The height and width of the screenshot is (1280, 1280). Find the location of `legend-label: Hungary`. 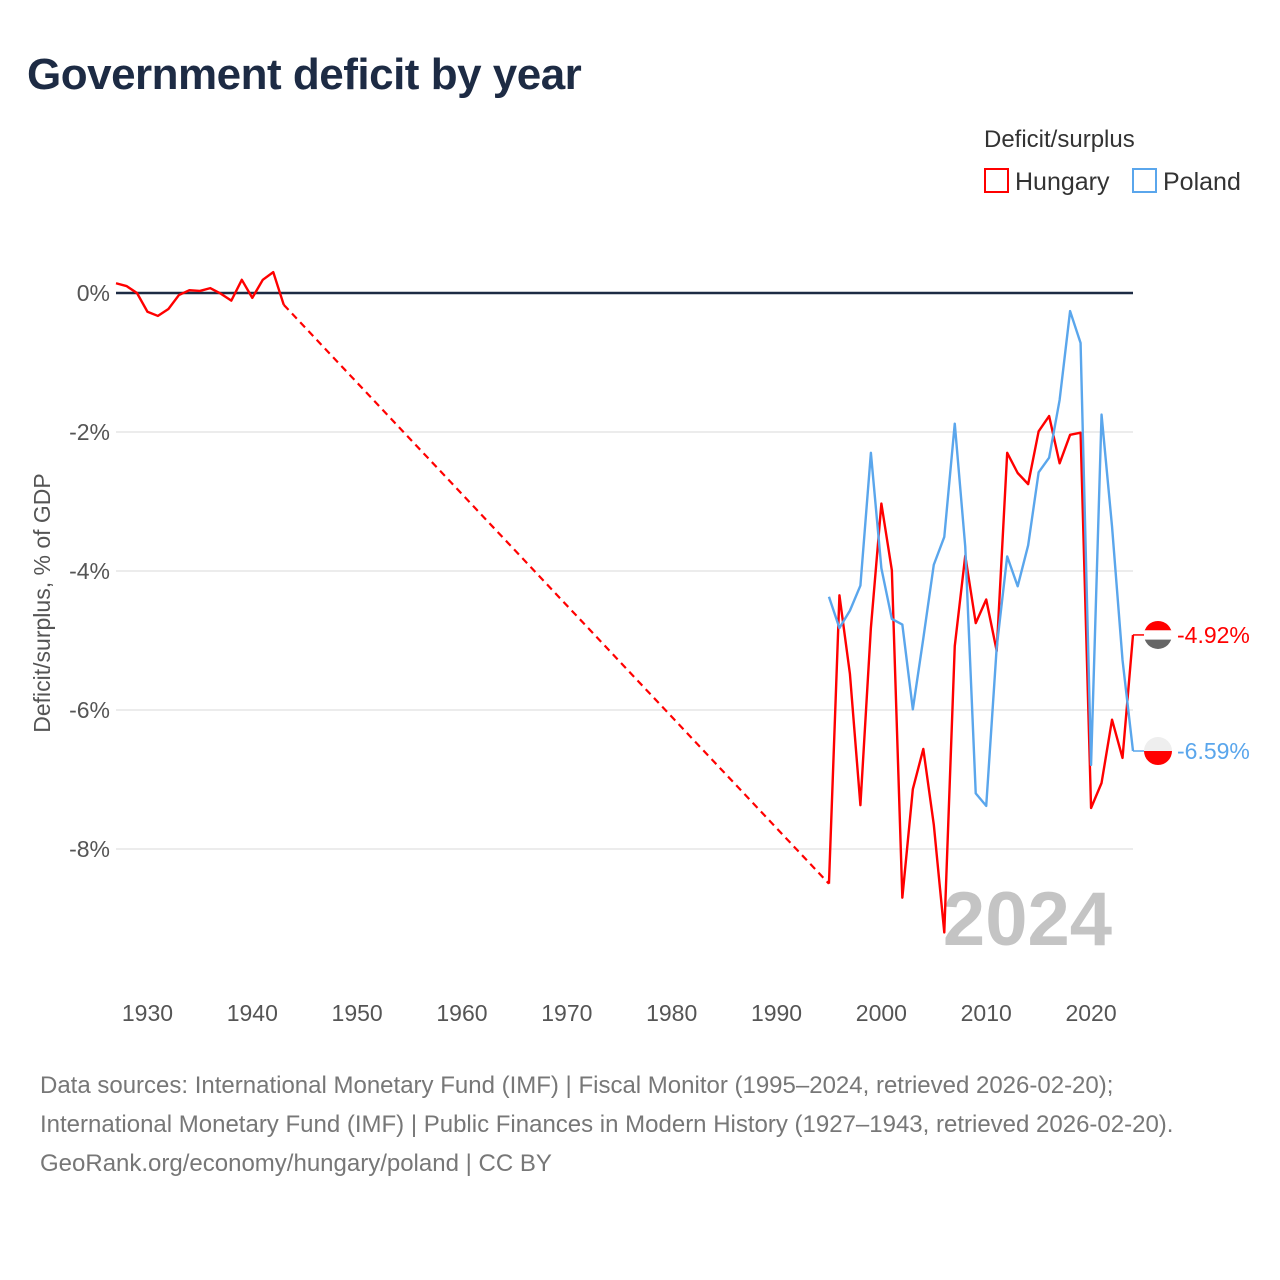

legend-label: Hungary is located at coordinates (1062, 182).